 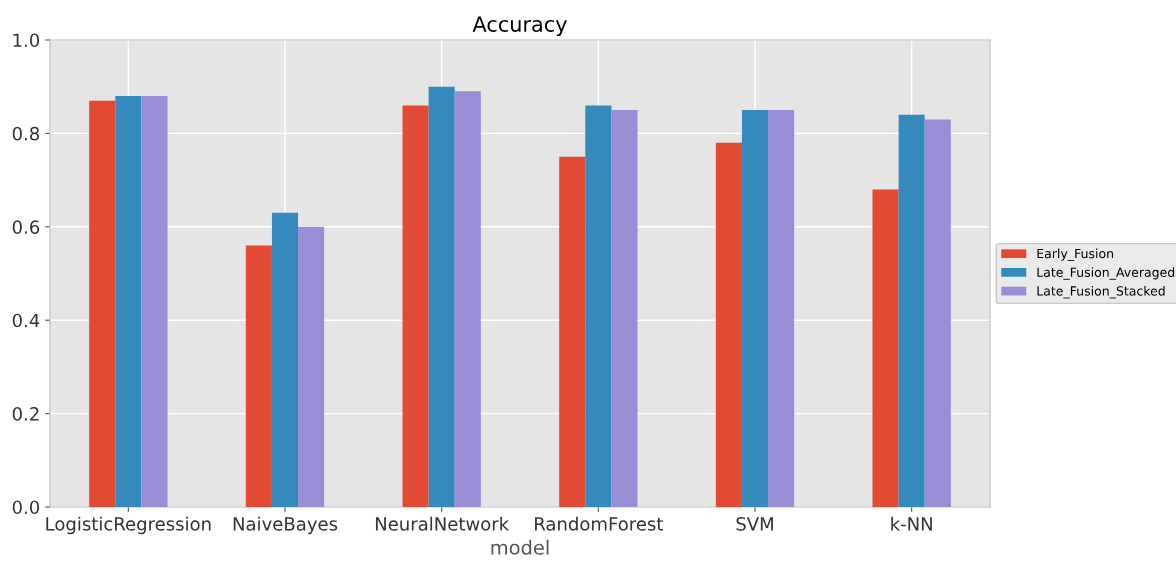 I want to click on y-tick-label: 0.0, so click(x=26, y=507).